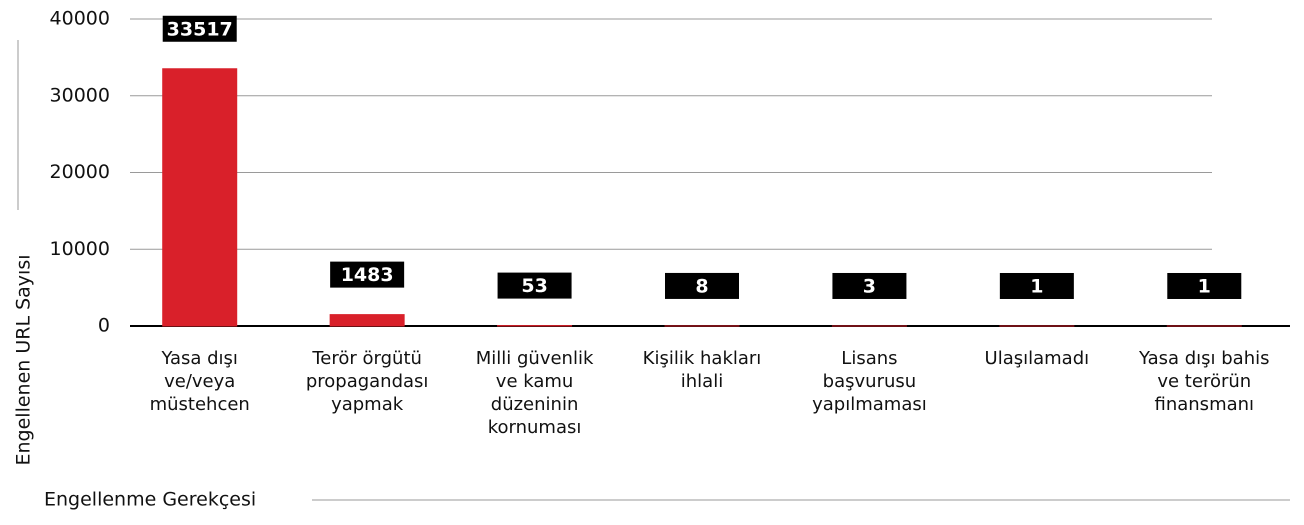  Describe the element at coordinates (24, 360) in the screenshot. I see `y-axis-label: Engellenen URL Sayısı` at that location.